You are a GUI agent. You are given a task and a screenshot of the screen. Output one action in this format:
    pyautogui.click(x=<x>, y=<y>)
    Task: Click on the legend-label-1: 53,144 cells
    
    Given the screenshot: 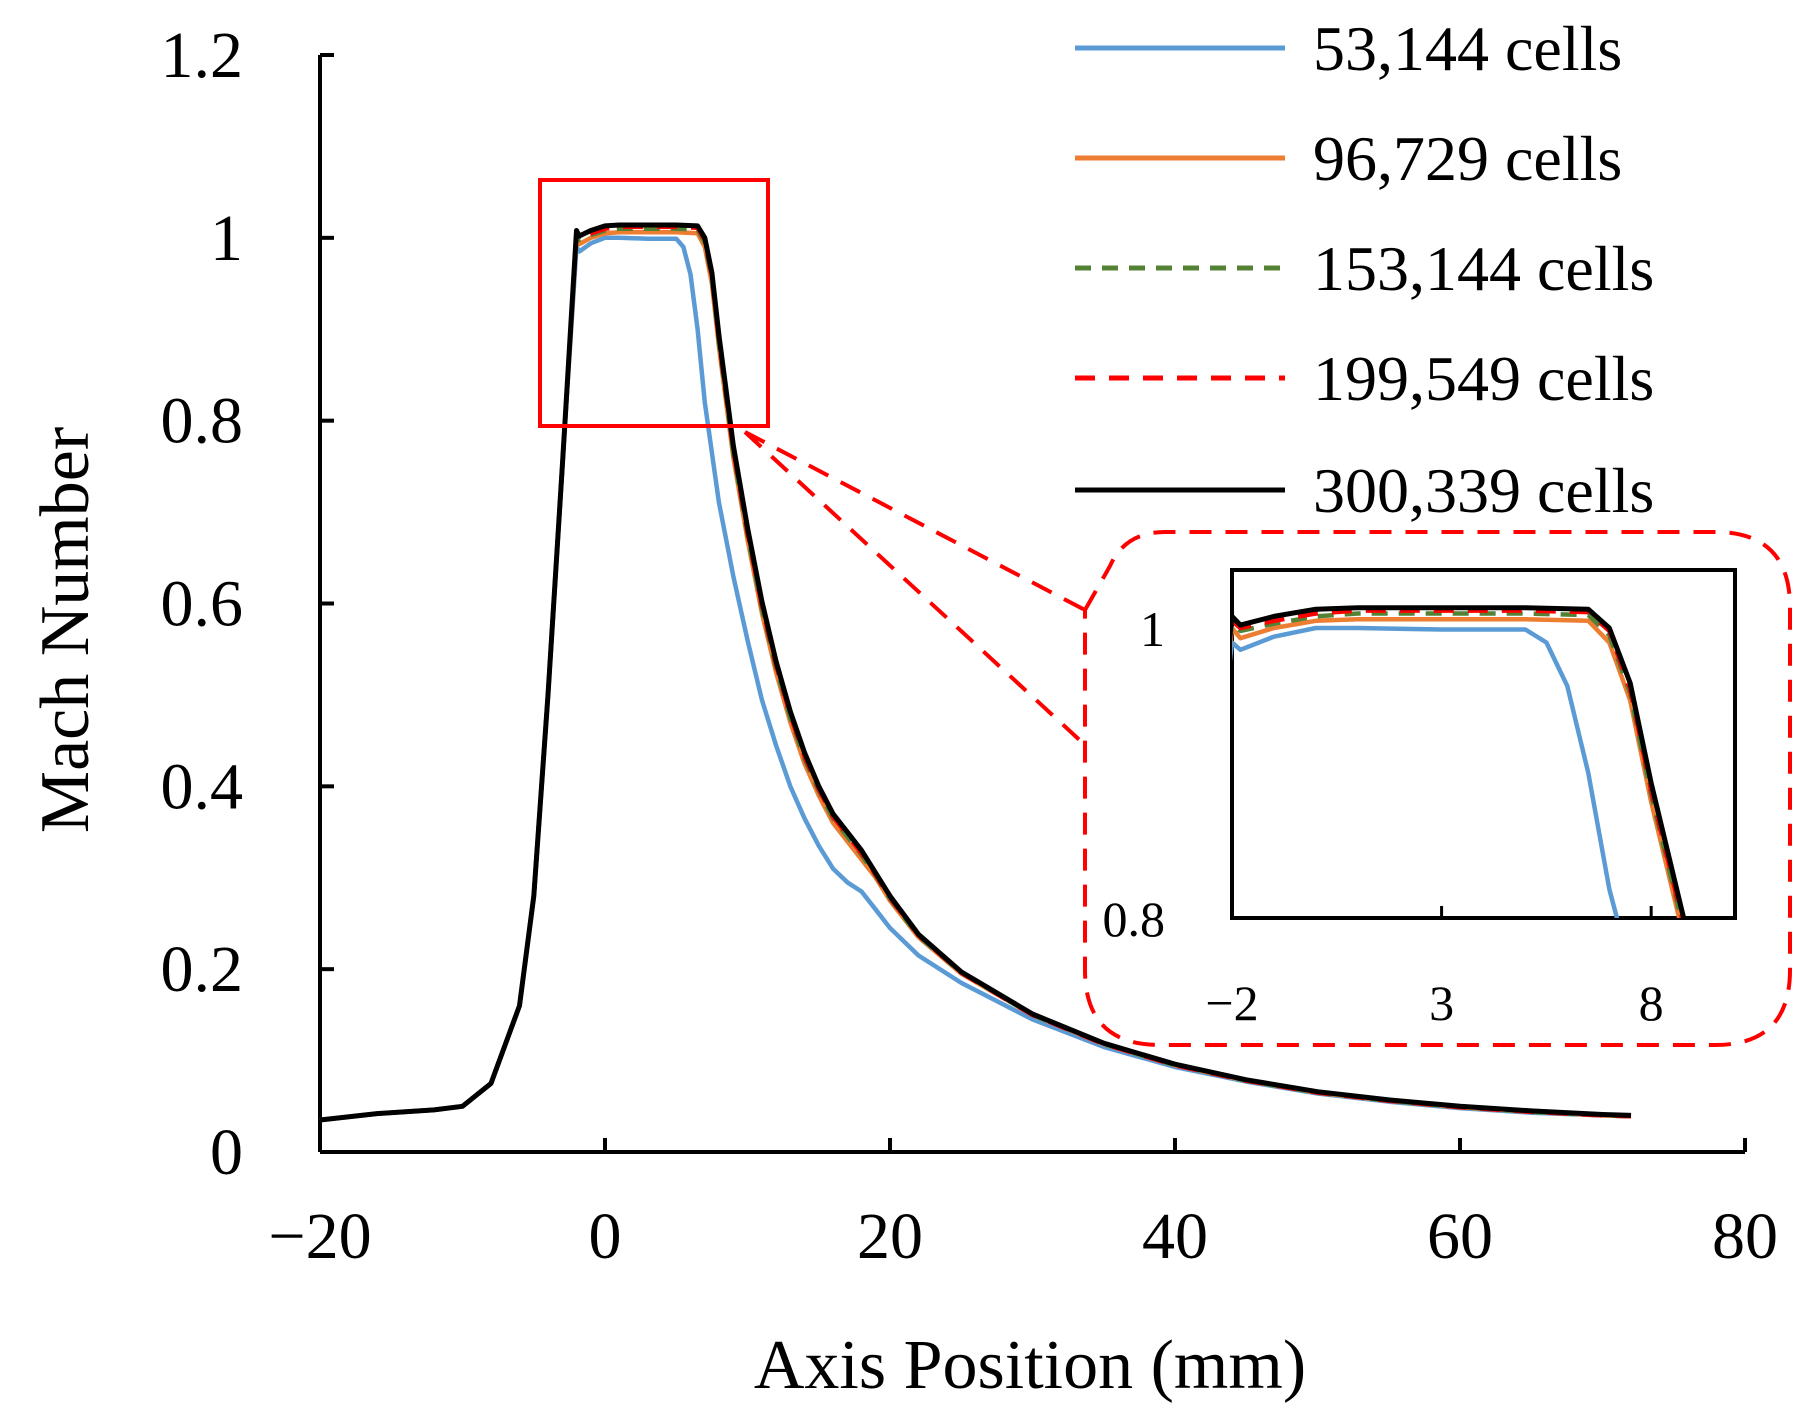 What is the action you would take?
    pyautogui.click(x=1467, y=48)
    